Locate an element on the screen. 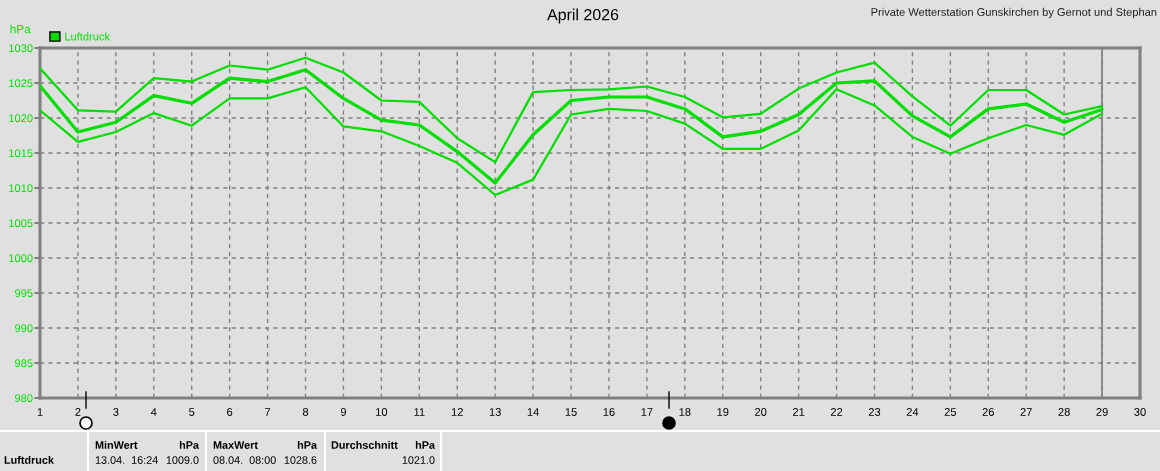 This screenshot has height=471, width=1160. x-tick-label: 6 is located at coordinates (230, 412).